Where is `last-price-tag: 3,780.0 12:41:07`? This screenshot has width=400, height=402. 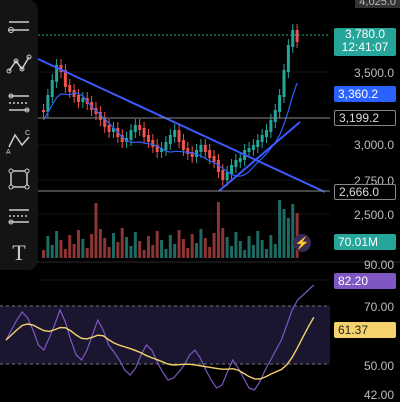 last-price-tag: 3,780.0 12:41:07 is located at coordinates (365, 42).